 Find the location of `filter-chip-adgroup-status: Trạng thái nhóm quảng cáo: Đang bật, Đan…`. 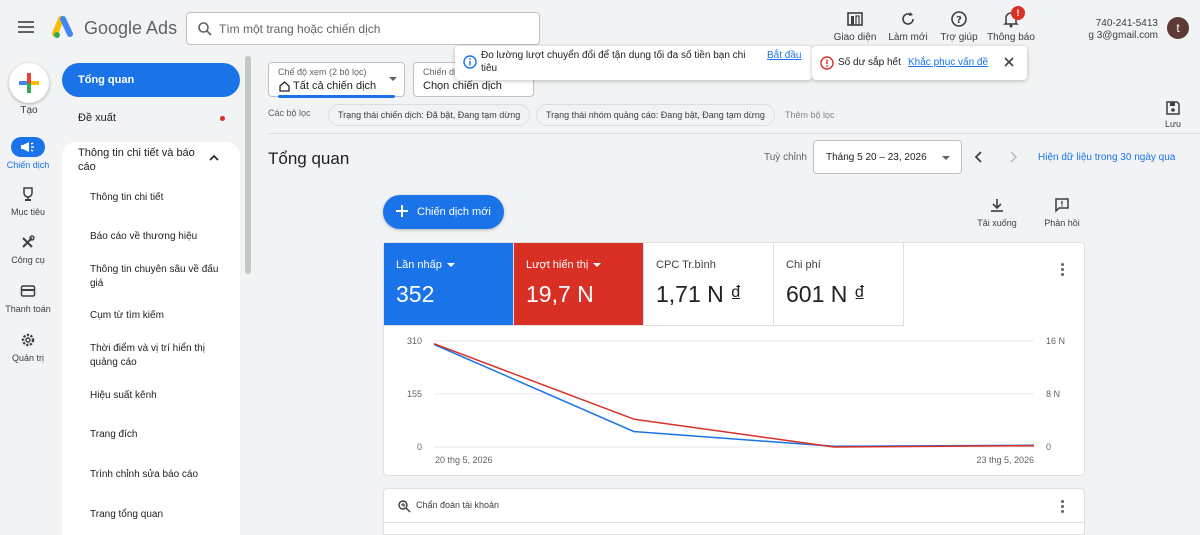

filter-chip-adgroup-status: Trạng thái nhóm quảng cáo: Đang bật, Đan… is located at coordinates (655, 115).